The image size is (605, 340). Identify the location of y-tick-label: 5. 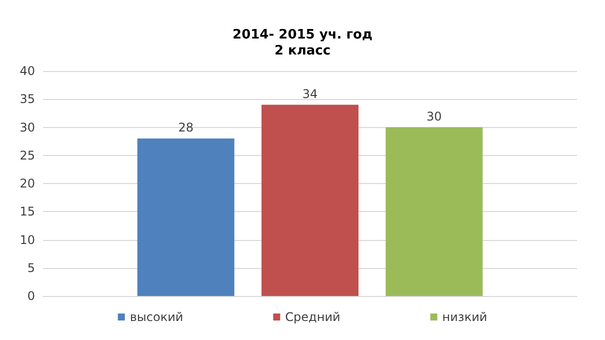
(31, 267).